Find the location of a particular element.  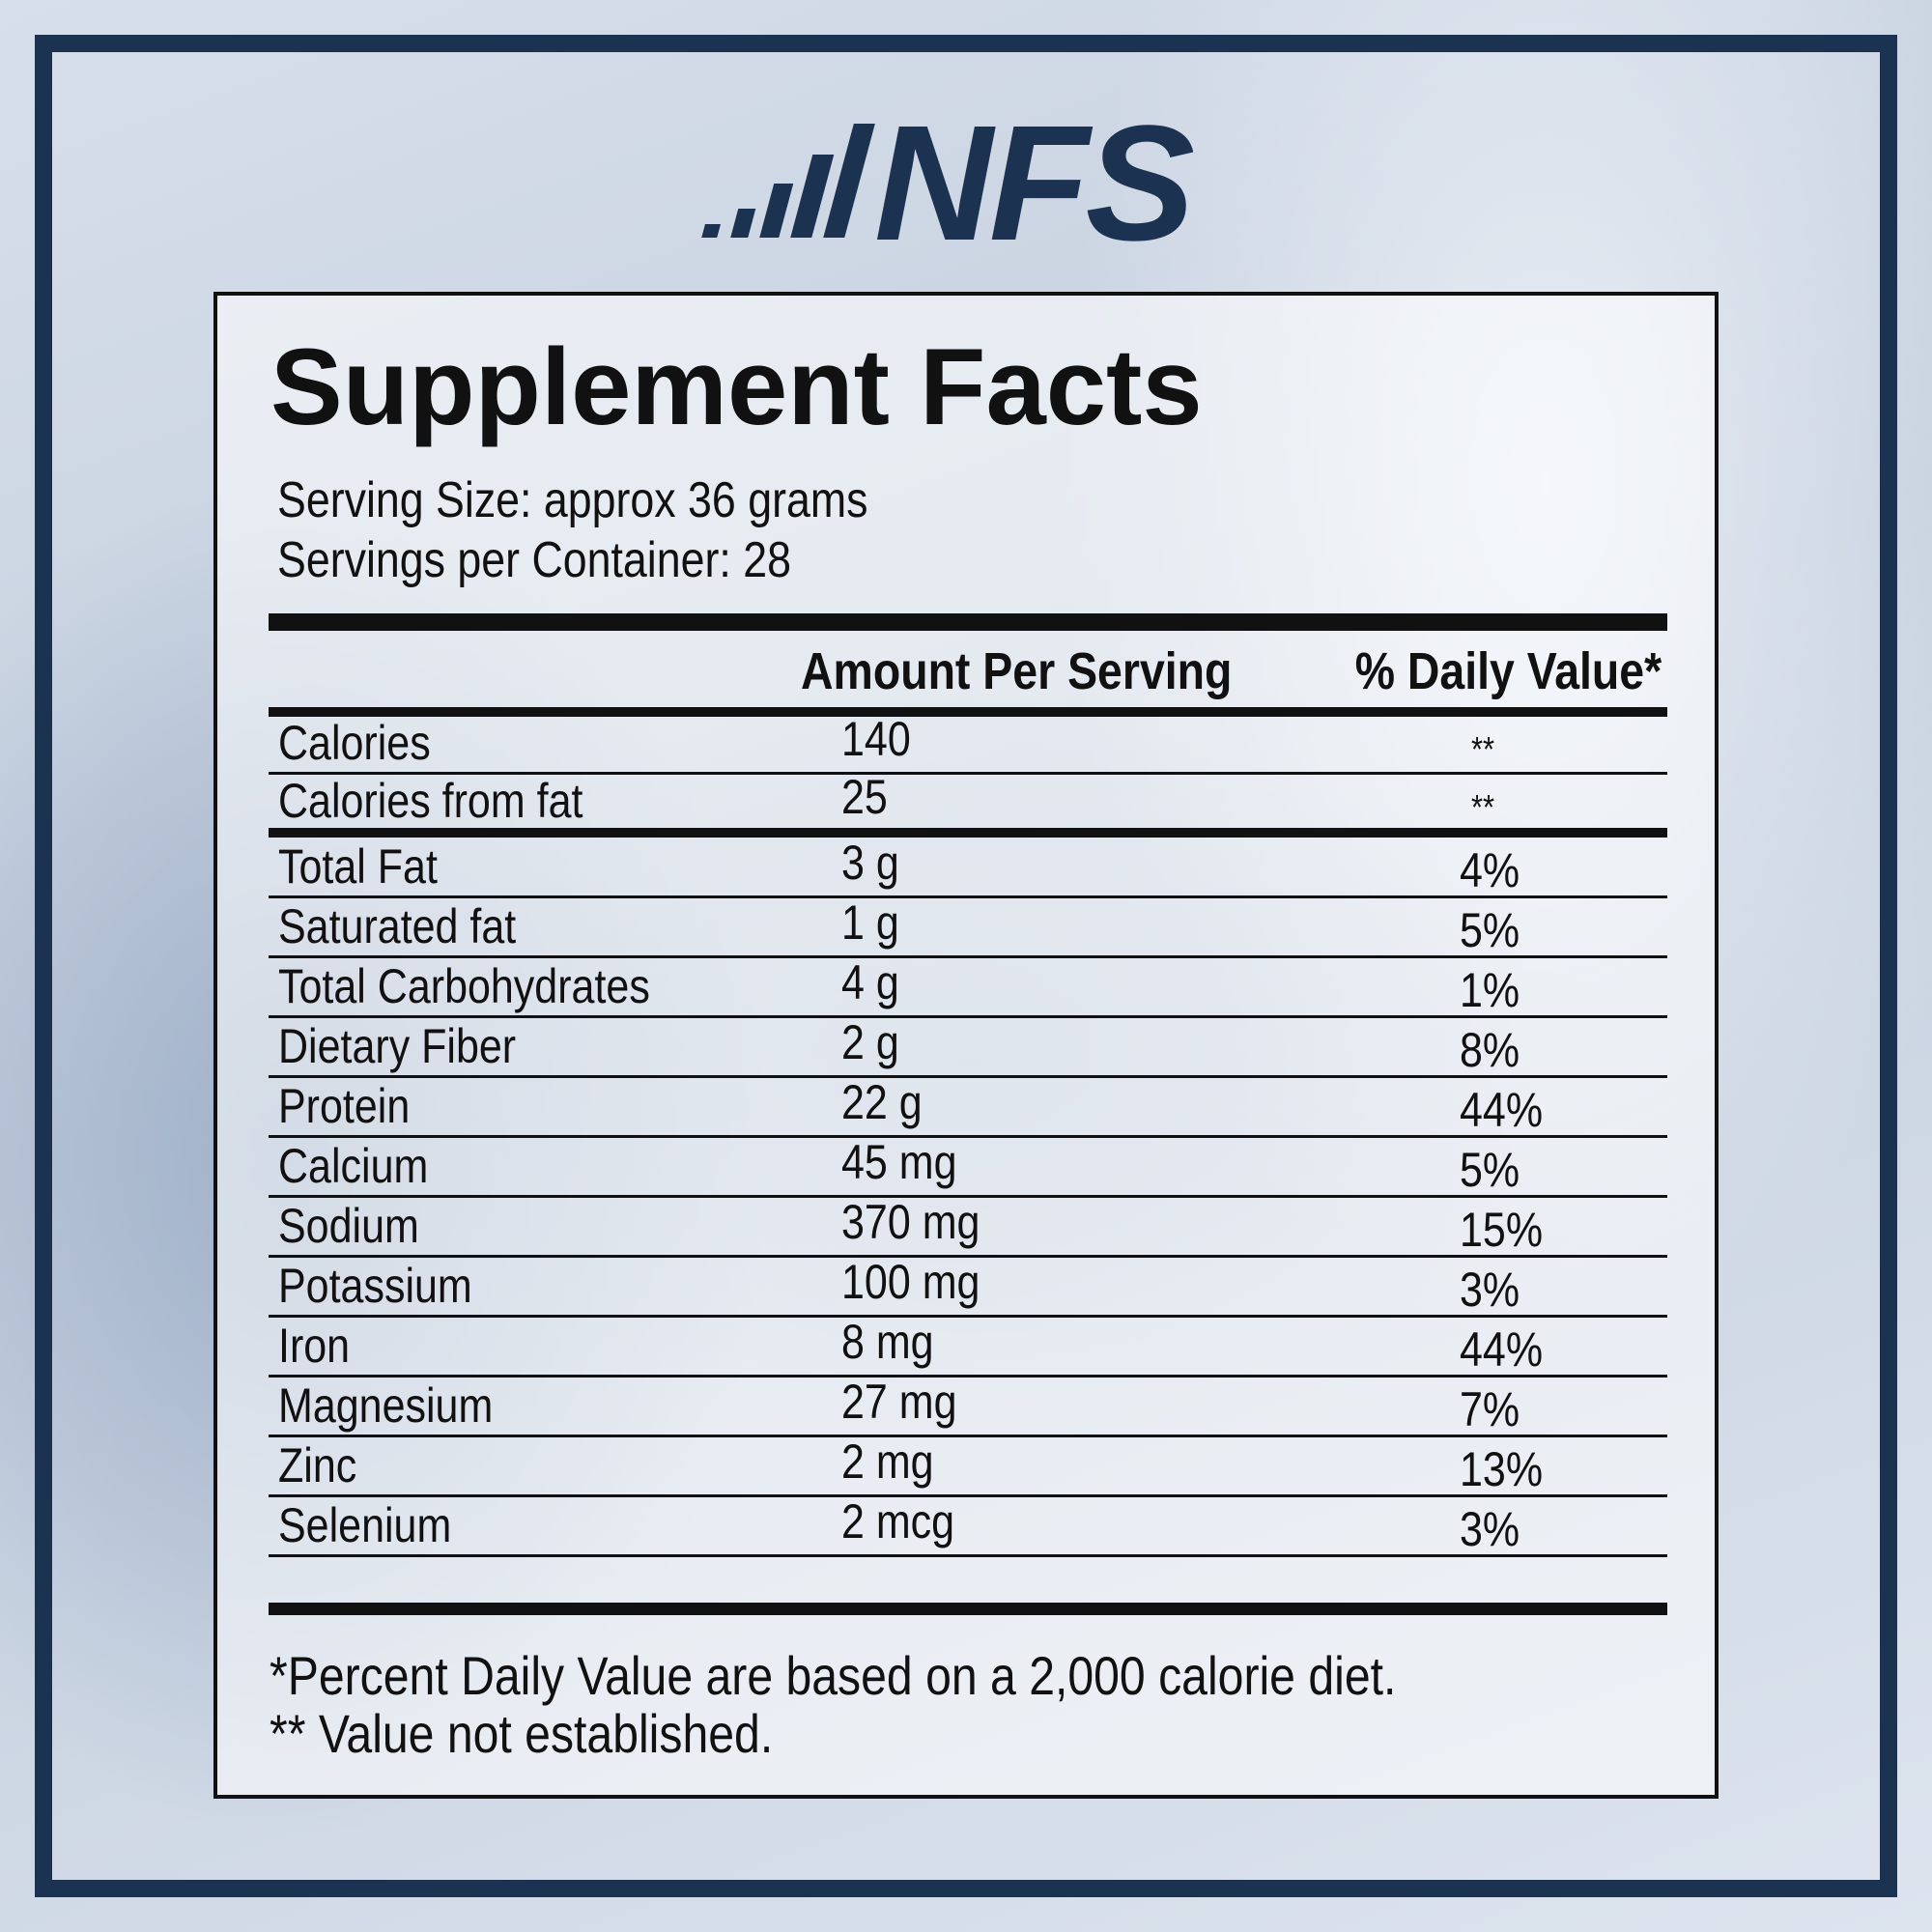

nutrient-name: Total Carbohydrates is located at coordinates (464, 986).